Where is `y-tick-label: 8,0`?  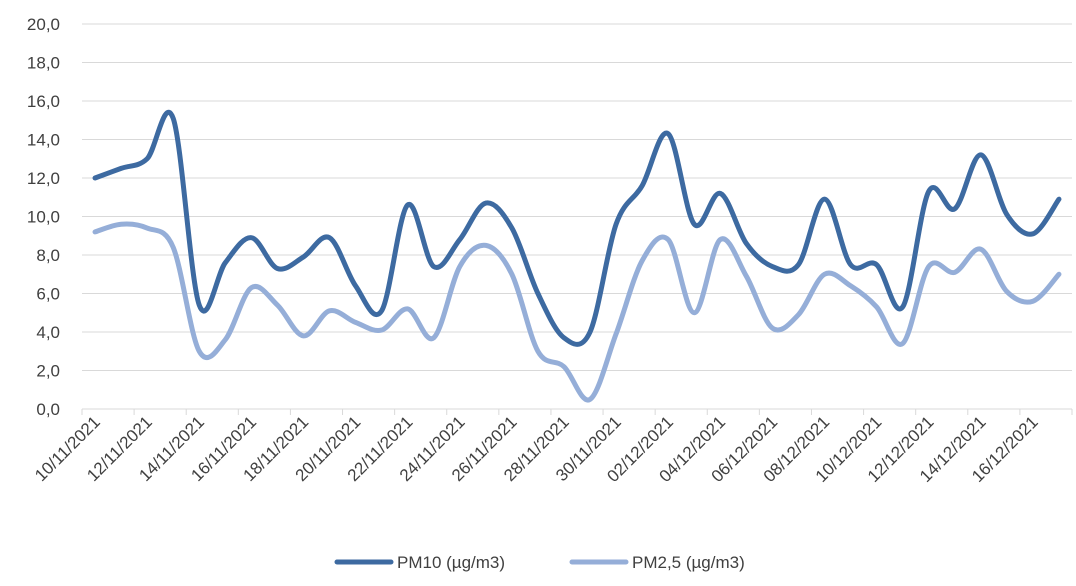 y-tick-label: 8,0 is located at coordinates (48, 255).